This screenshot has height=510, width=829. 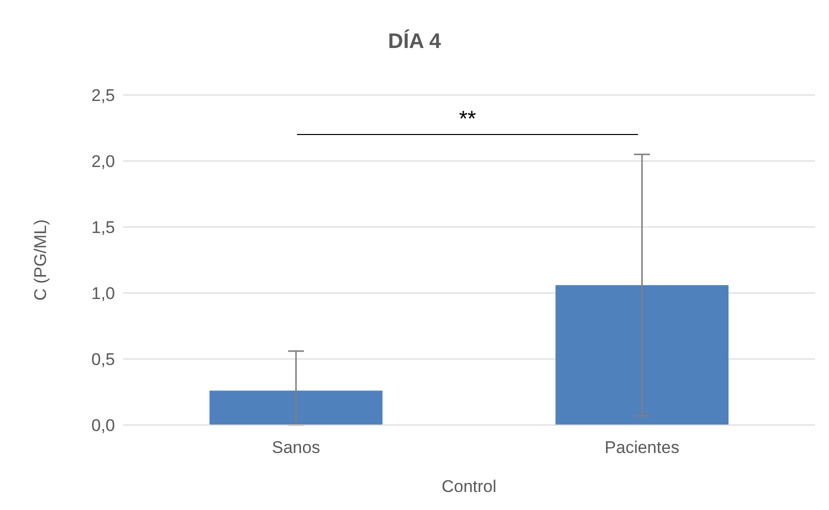 What do you see at coordinates (103, 228) in the screenshot?
I see `y-tick-label: 1,5` at bounding box center [103, 228].